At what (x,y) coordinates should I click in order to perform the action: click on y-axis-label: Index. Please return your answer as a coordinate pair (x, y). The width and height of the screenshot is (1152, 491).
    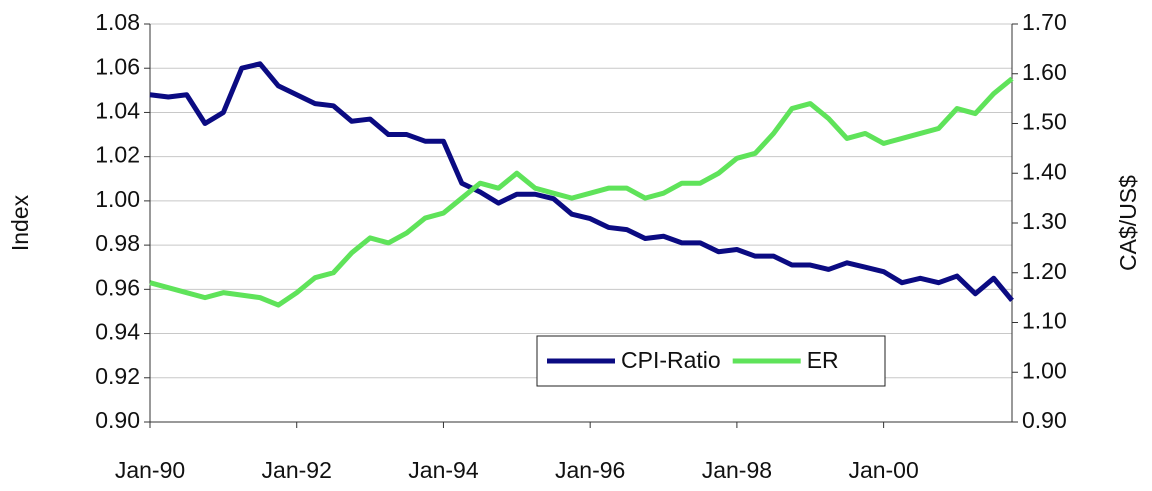
    Looking at the image, I should click on (20, 222).